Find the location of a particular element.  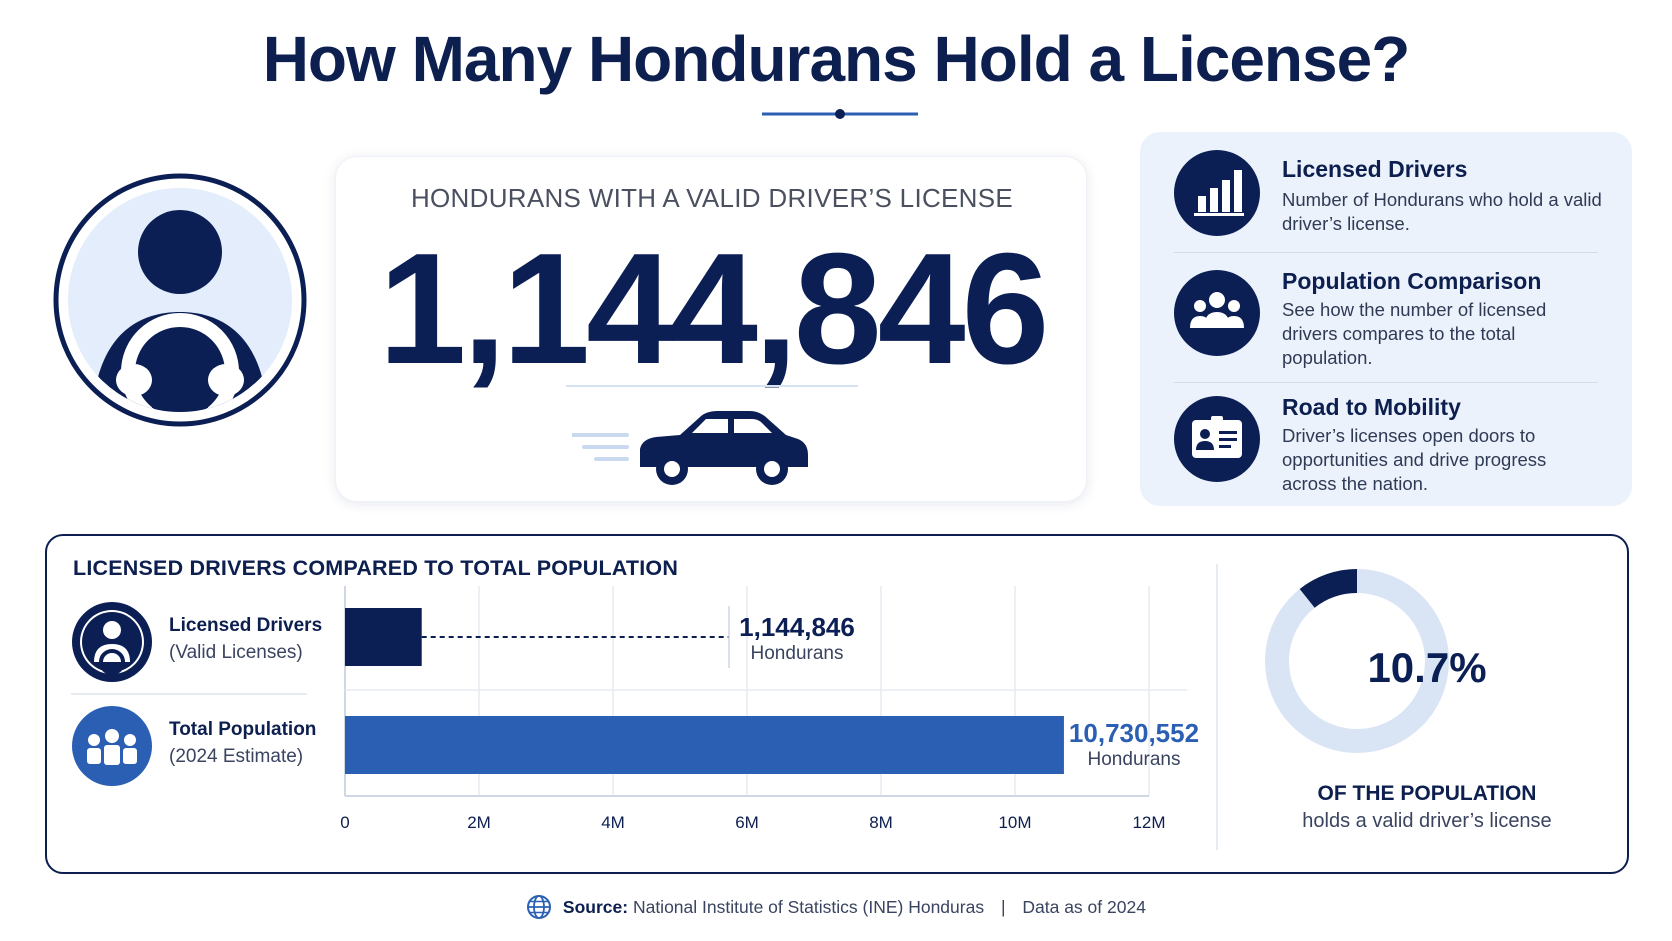

data-date: Data as of 2024 is located at coordinates (1084, 907).